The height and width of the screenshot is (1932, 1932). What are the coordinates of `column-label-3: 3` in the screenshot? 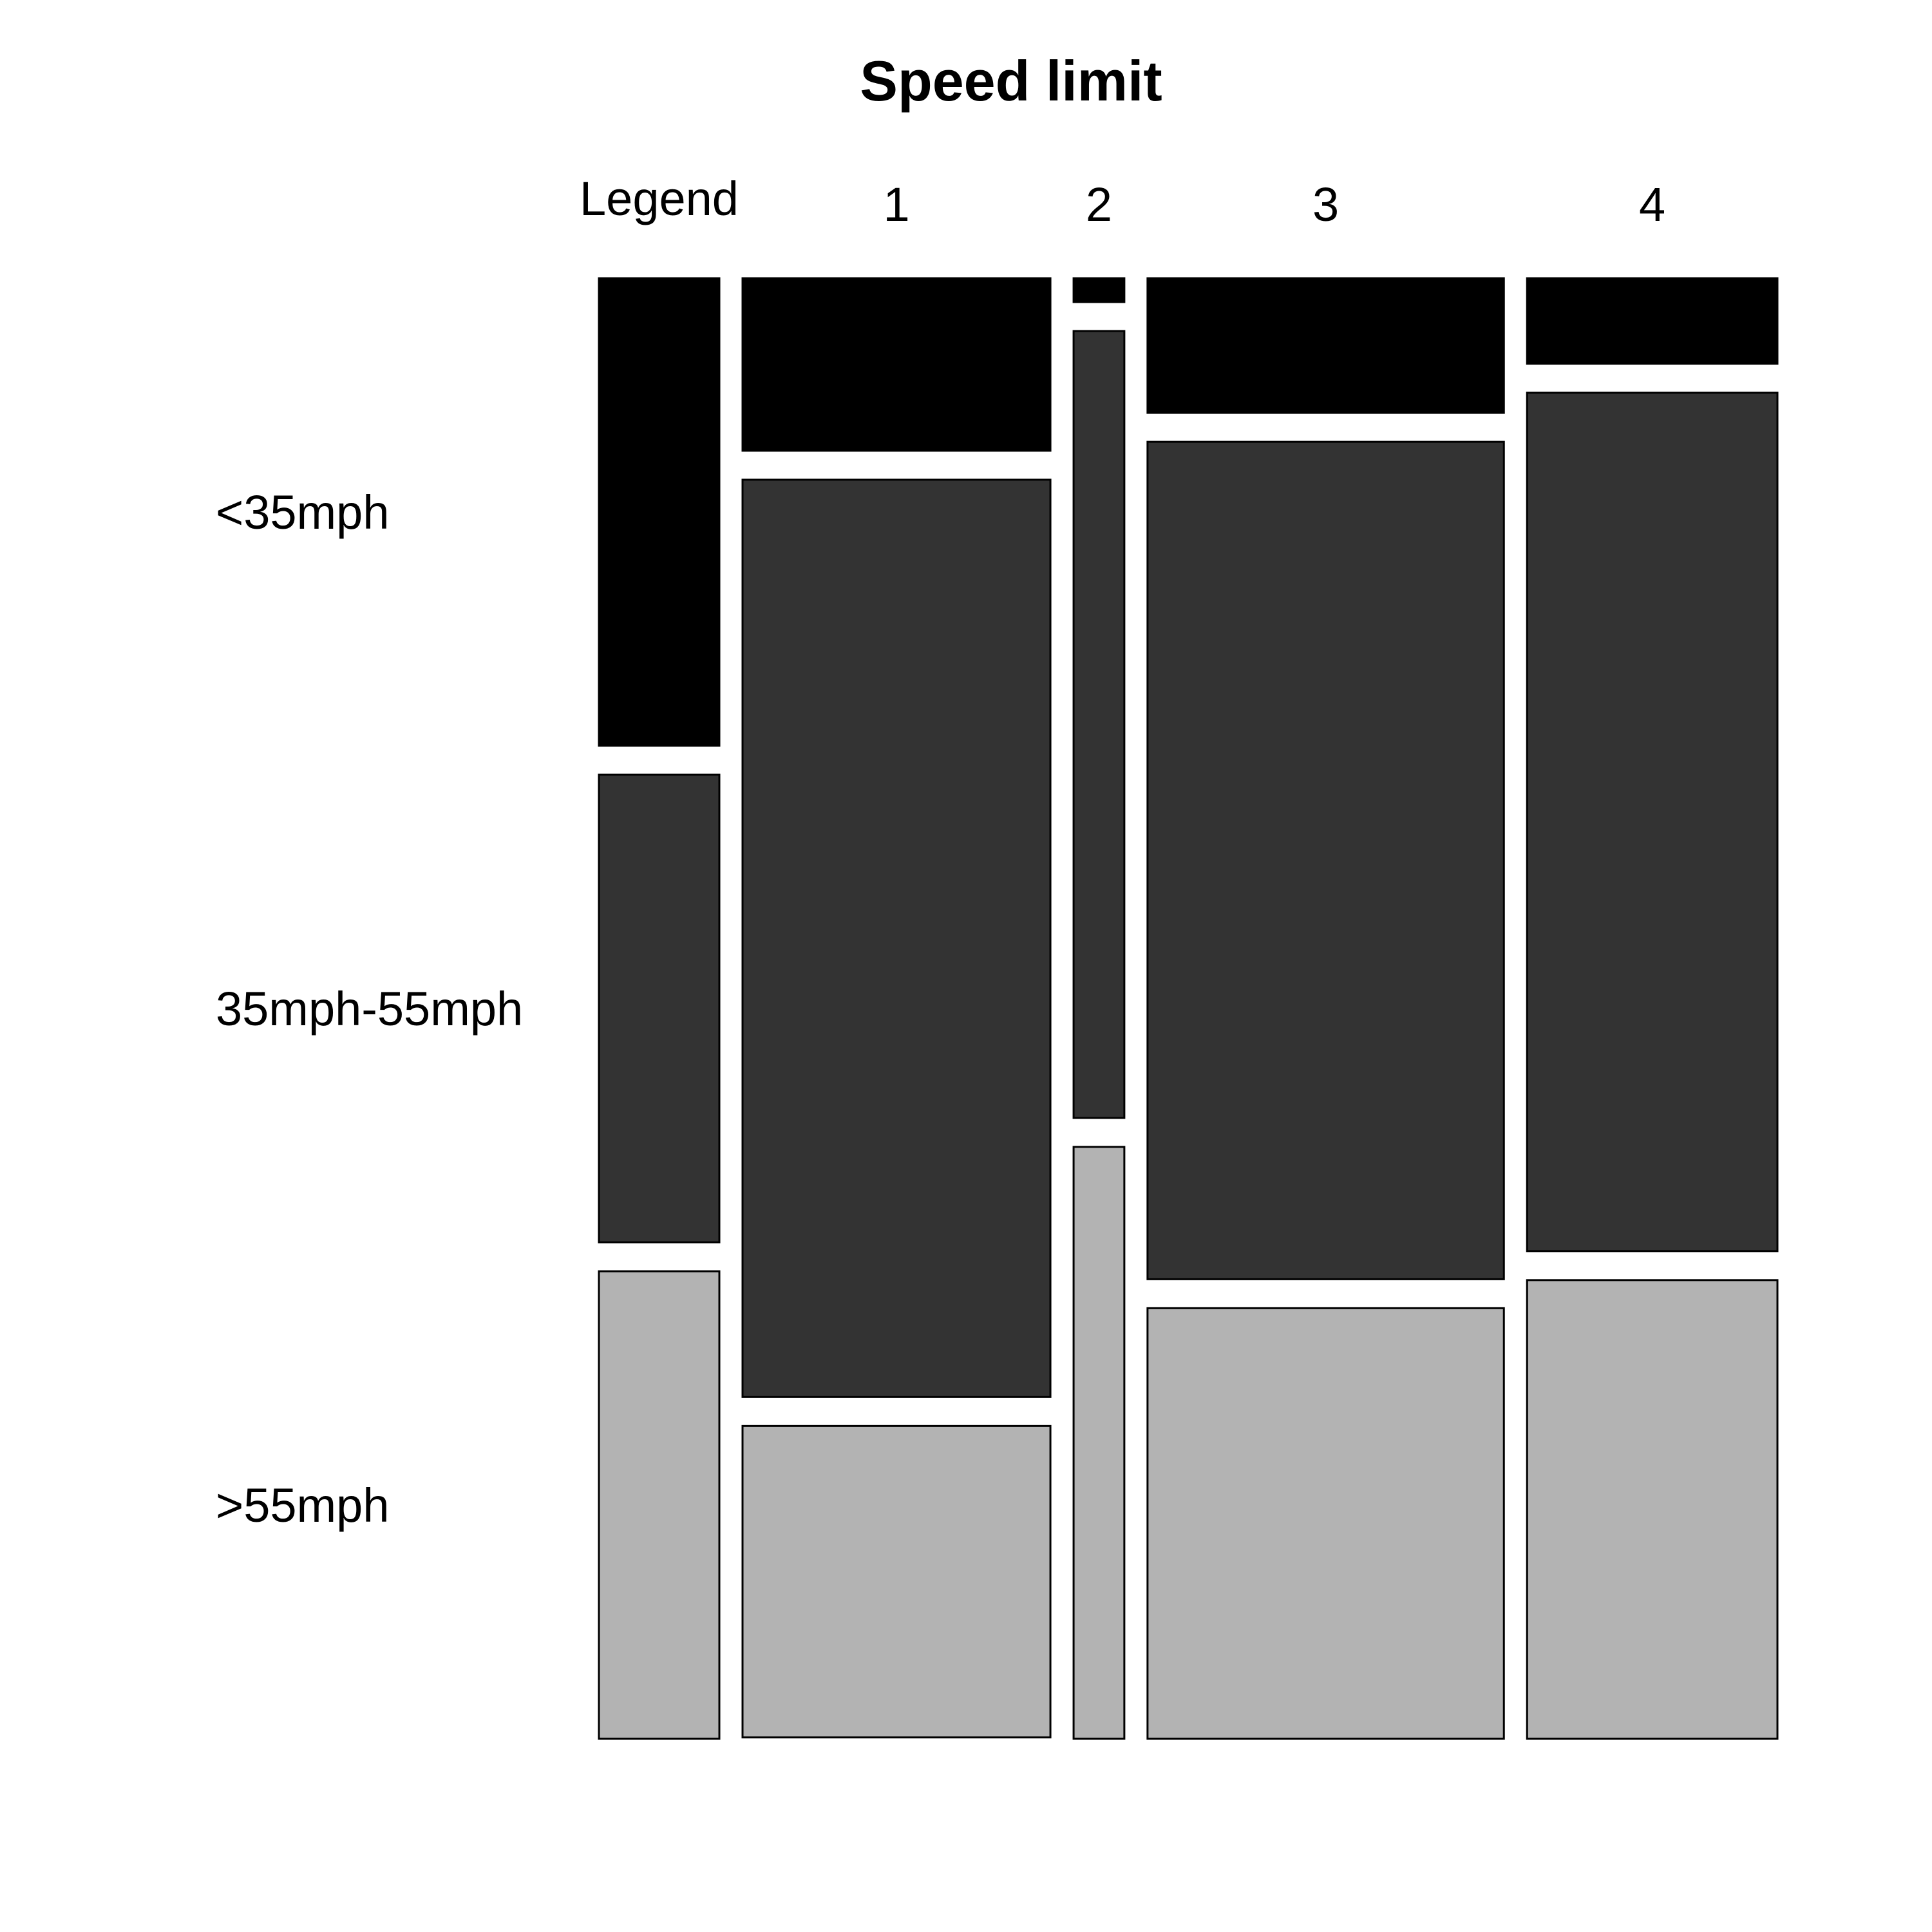 It's located at (1325, 205).